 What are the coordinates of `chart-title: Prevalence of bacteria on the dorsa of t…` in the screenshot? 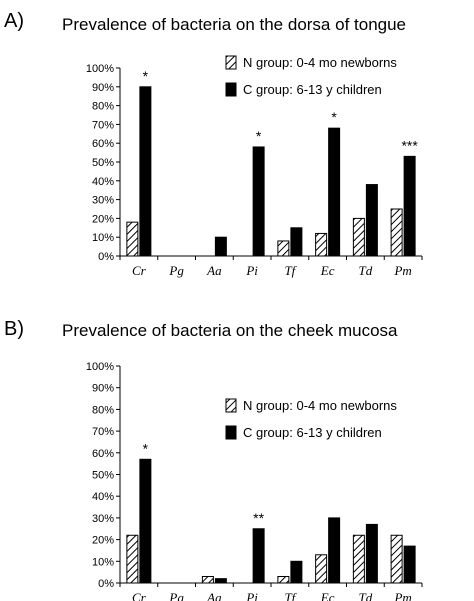 It's located at (234, 24).